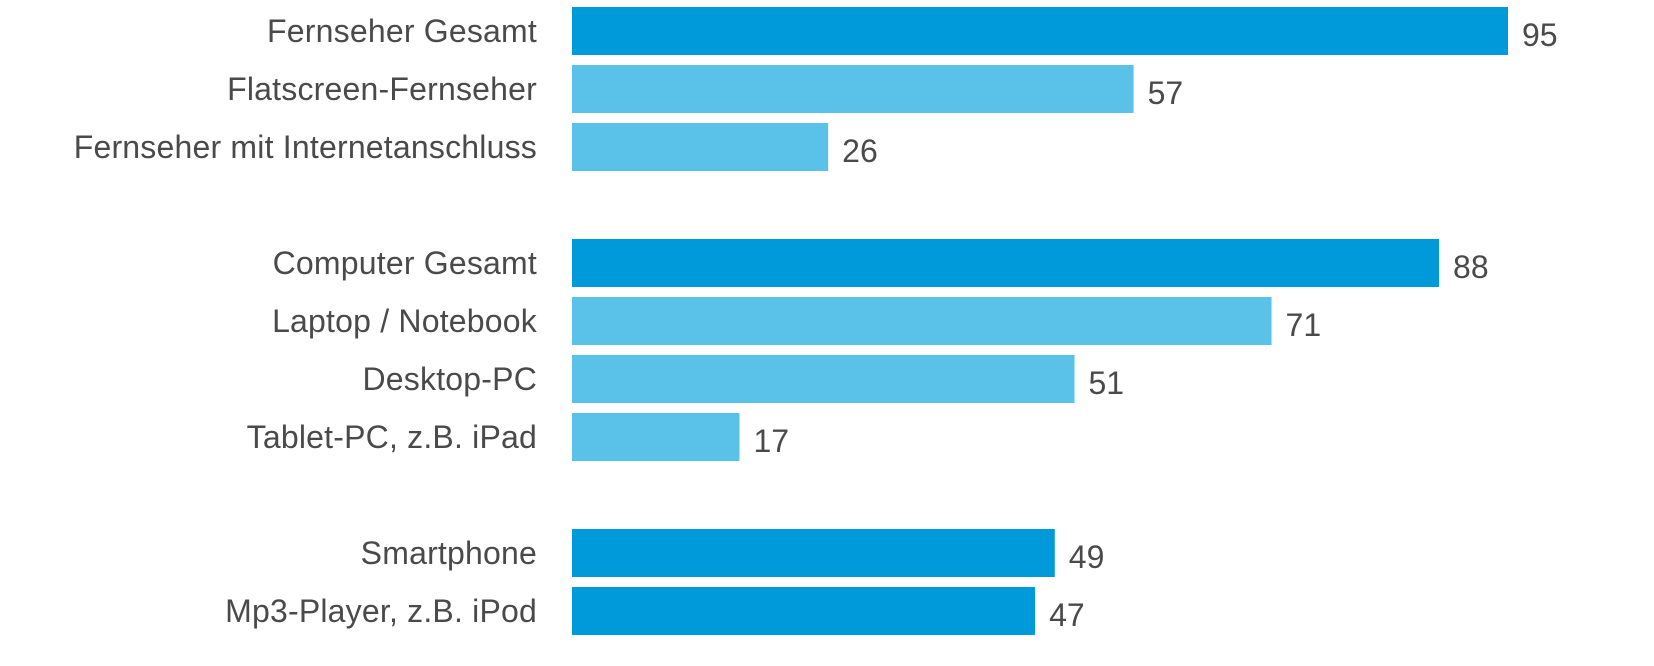 The height and width of the screenshot is (666, 1654). Describe the element at coordinates (449, 553) in the screenshot. I see `category-label: Smartphone` at that location.